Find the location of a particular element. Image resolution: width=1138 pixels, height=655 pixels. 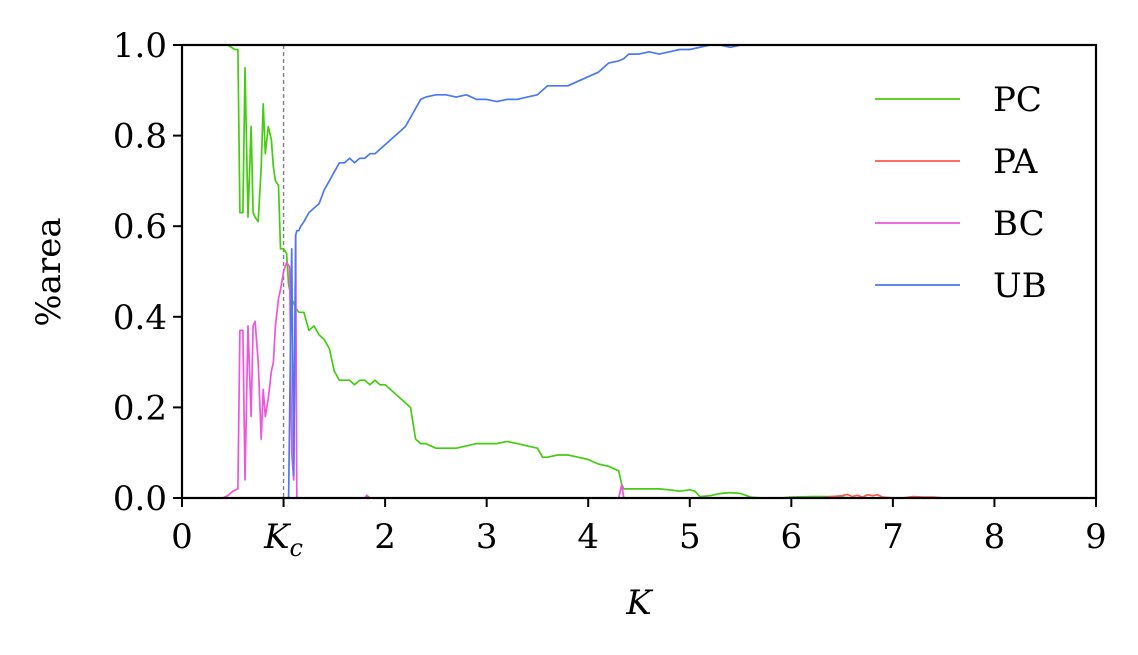

y-tick-label: 0.6 is located at coordinates (140, 227).